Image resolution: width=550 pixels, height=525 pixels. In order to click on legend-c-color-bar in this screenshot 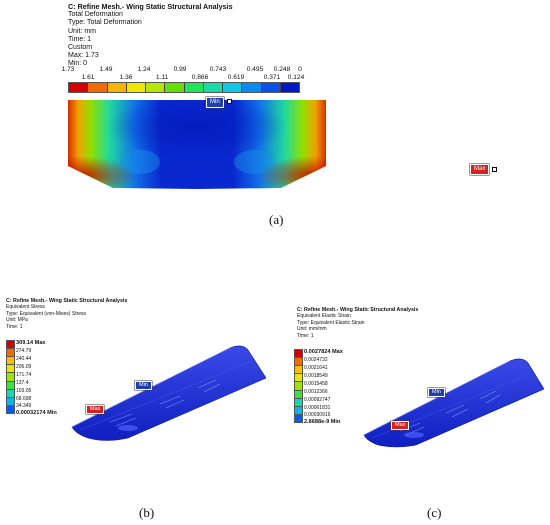, I will do `click(298, 386)`.